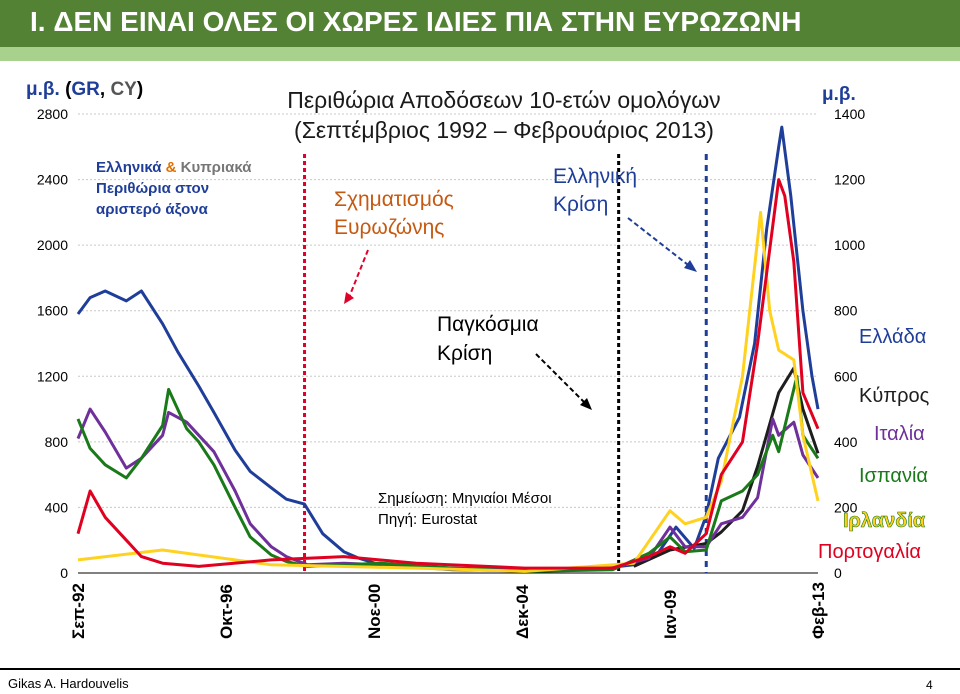 The width and height of the screenshot is (960, 694). I want to click on y-right-tick-label: 0, so click(838, 573).